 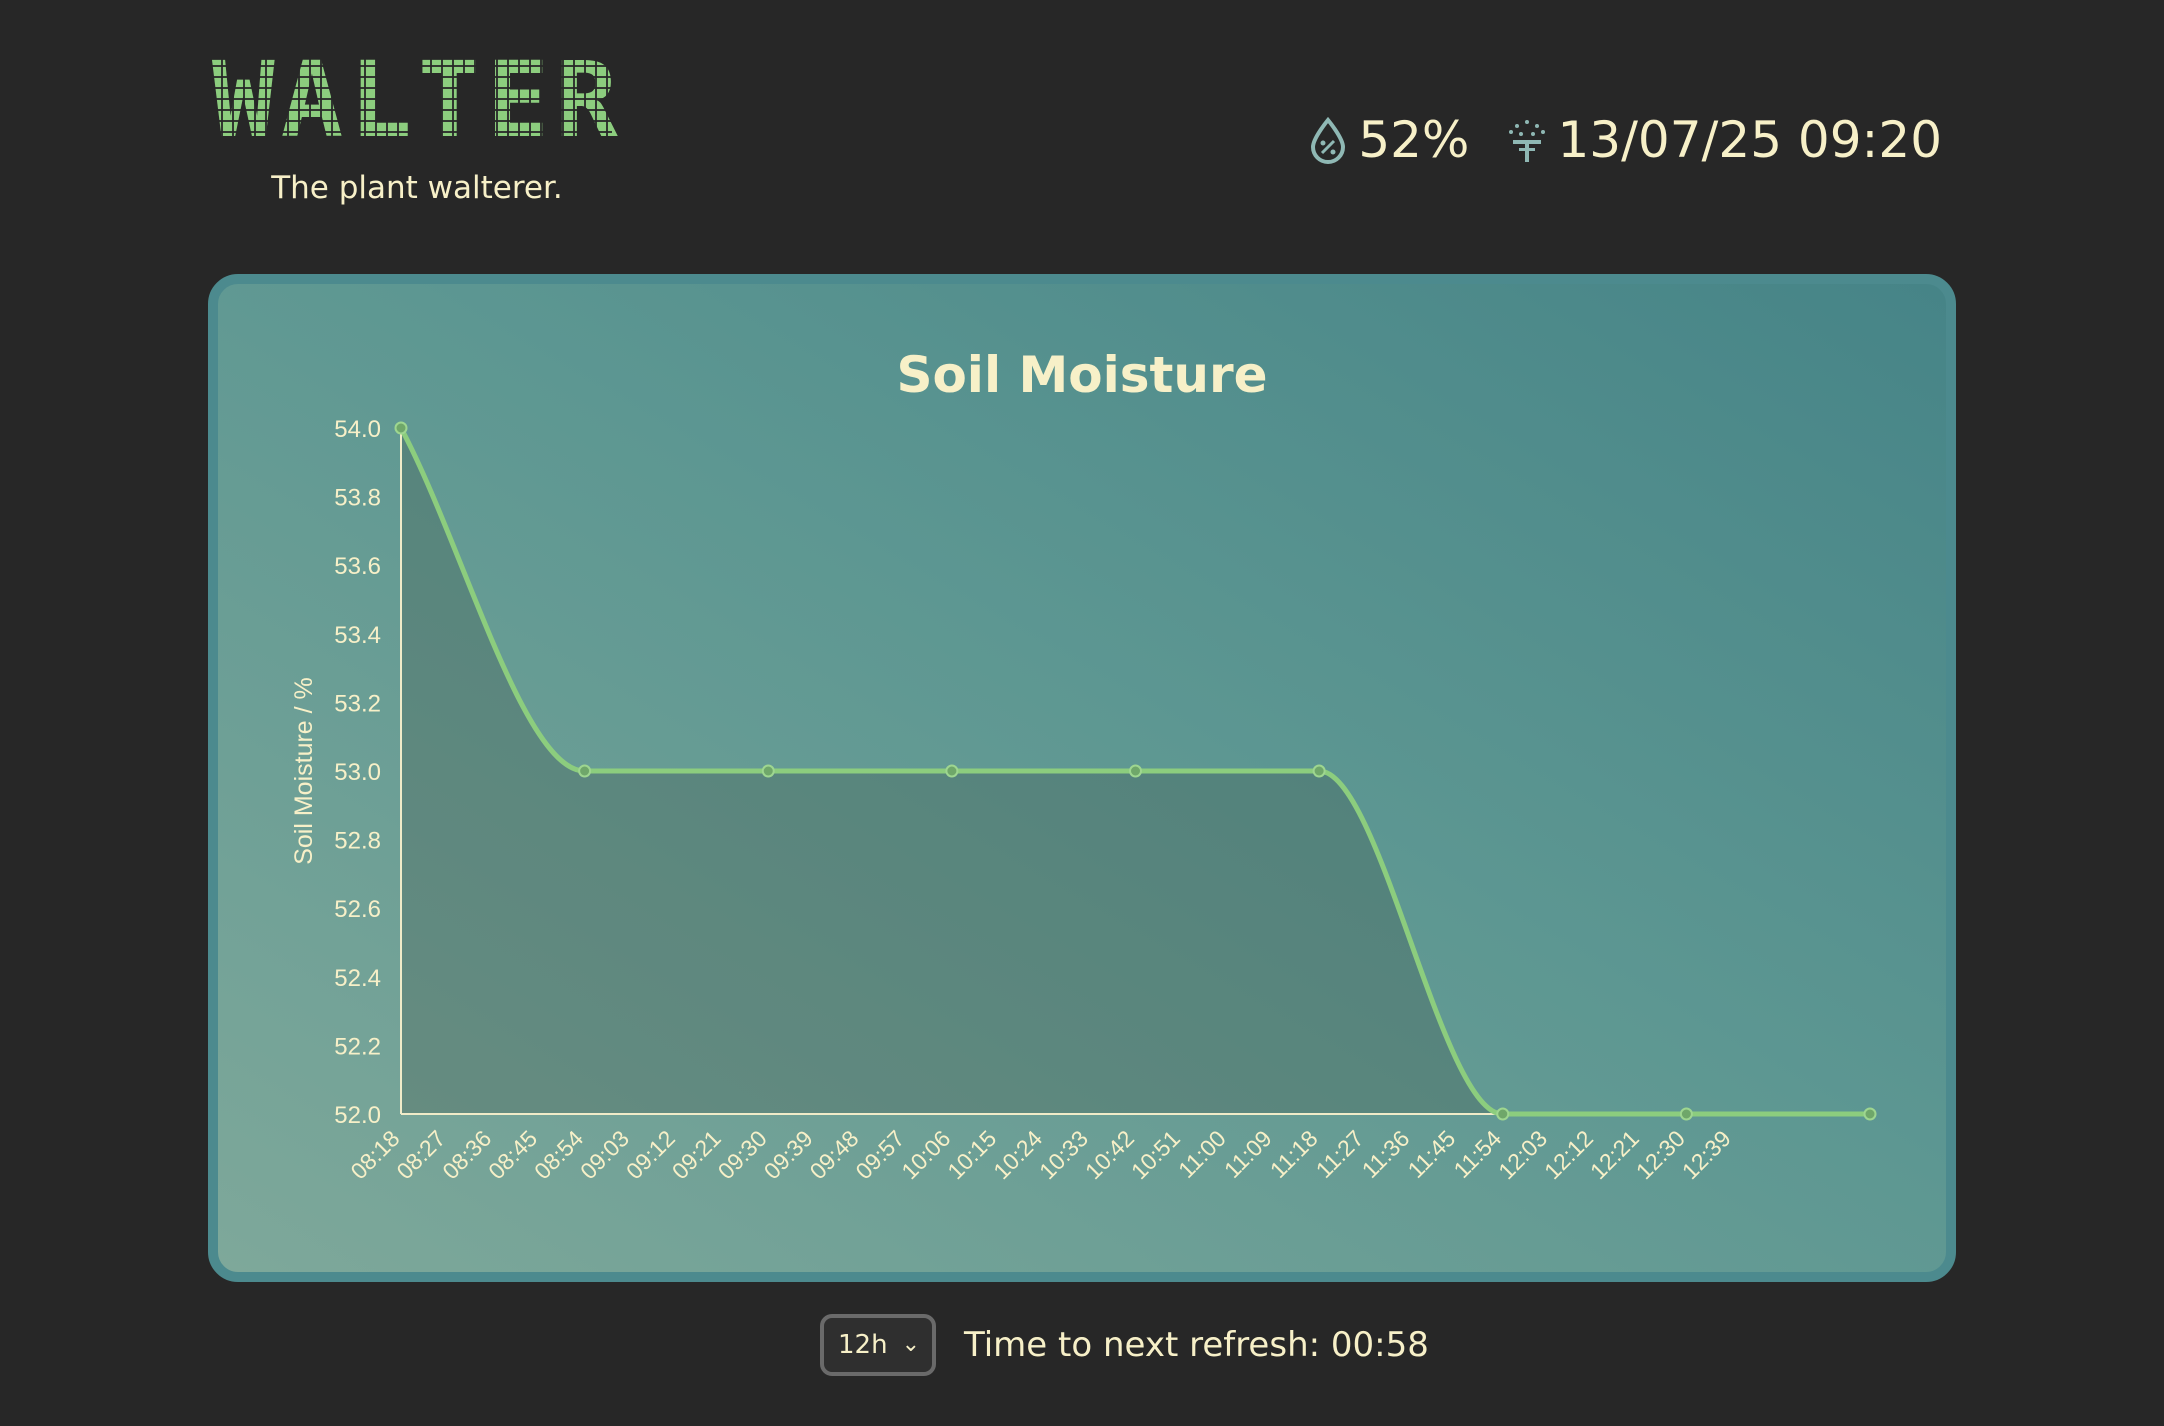 What do you see at coordinates (863, 1345) in the screenshot?
I see `time-range-value: 12h` at bounding box center [863, 1345].